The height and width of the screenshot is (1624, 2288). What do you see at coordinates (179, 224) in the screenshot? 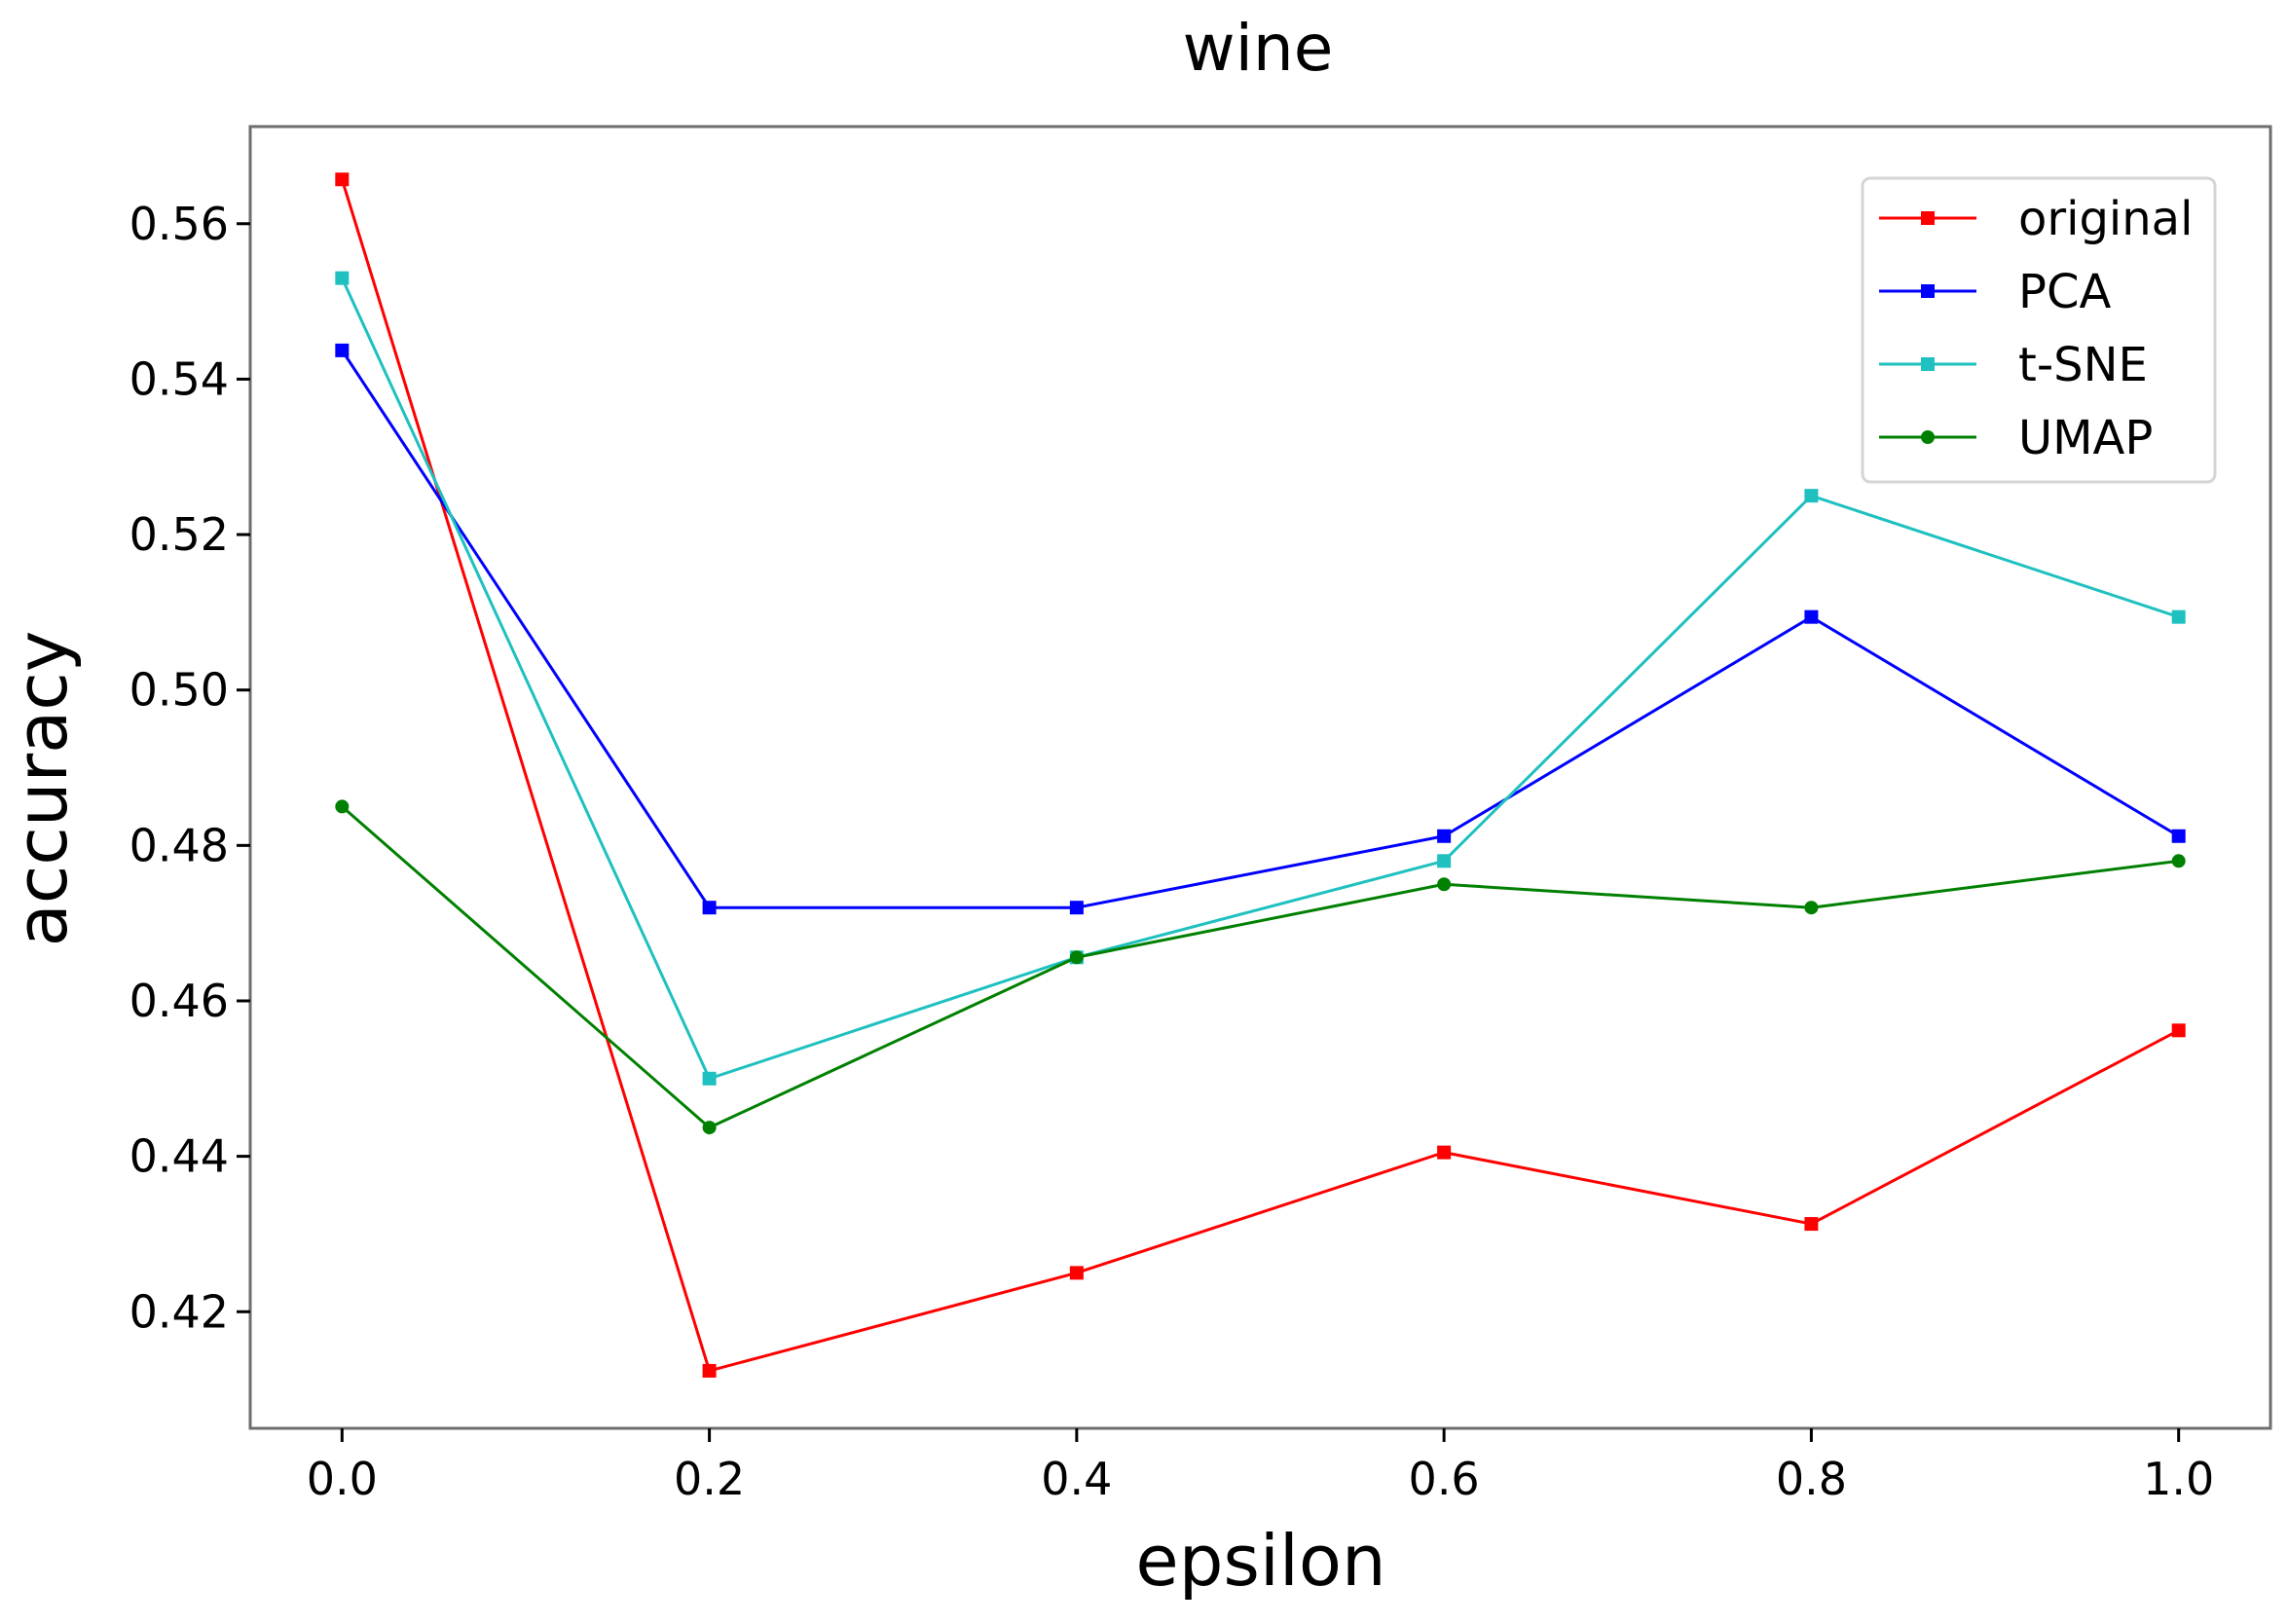
I see `y-tick-label: 0.56` at bounding box center [179, 224].